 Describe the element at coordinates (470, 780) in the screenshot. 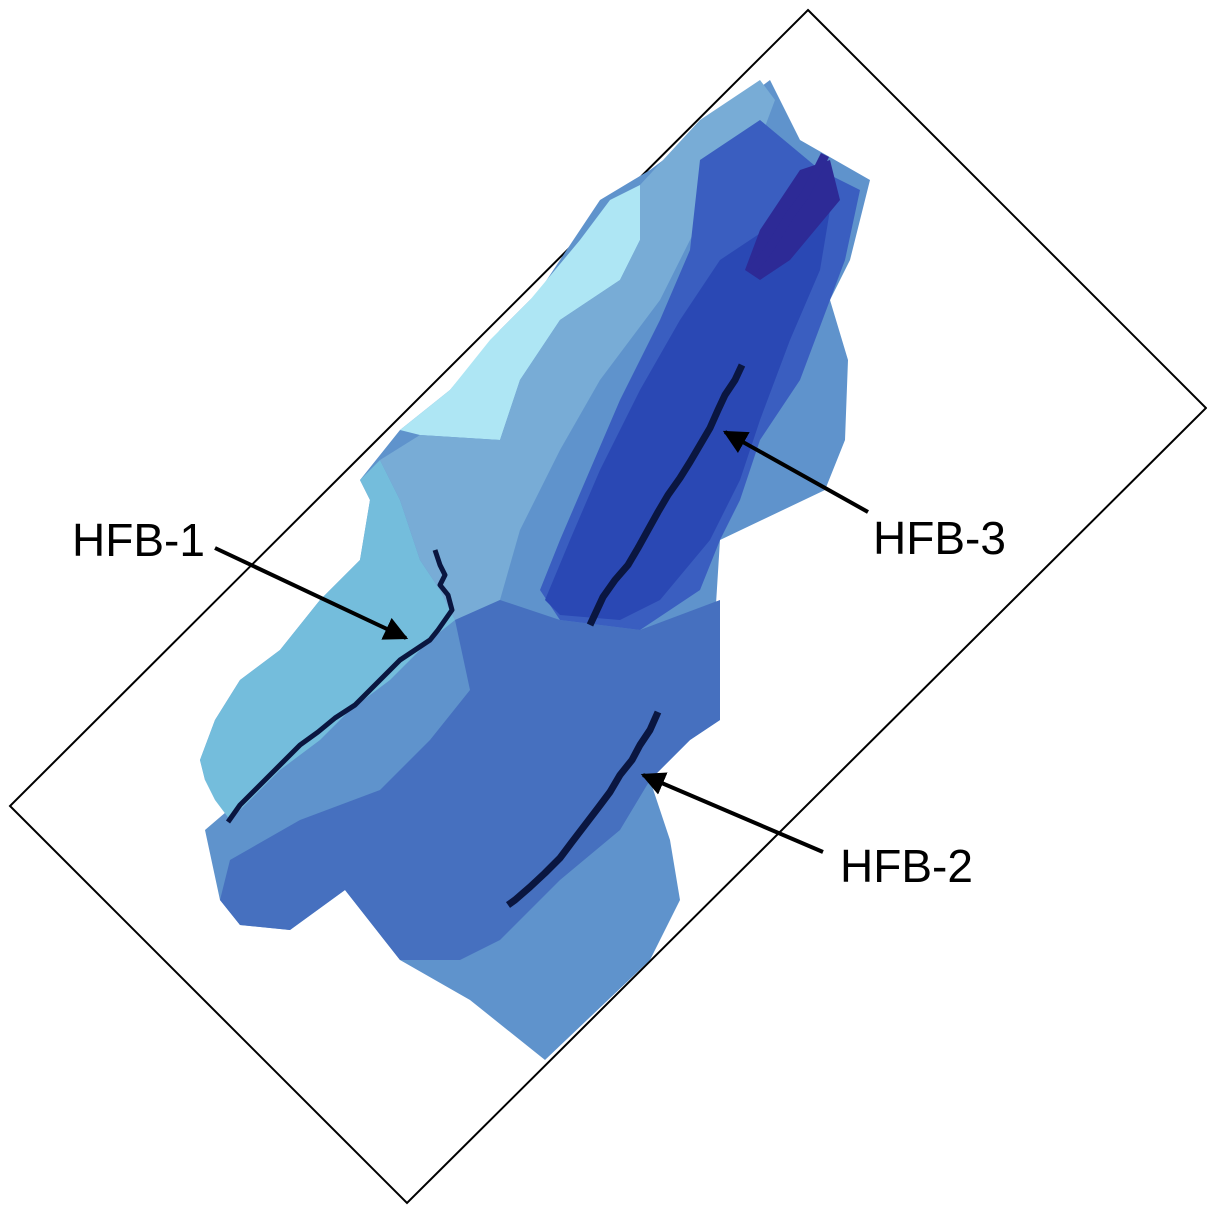

I see `zone-medium-dark` at that location.